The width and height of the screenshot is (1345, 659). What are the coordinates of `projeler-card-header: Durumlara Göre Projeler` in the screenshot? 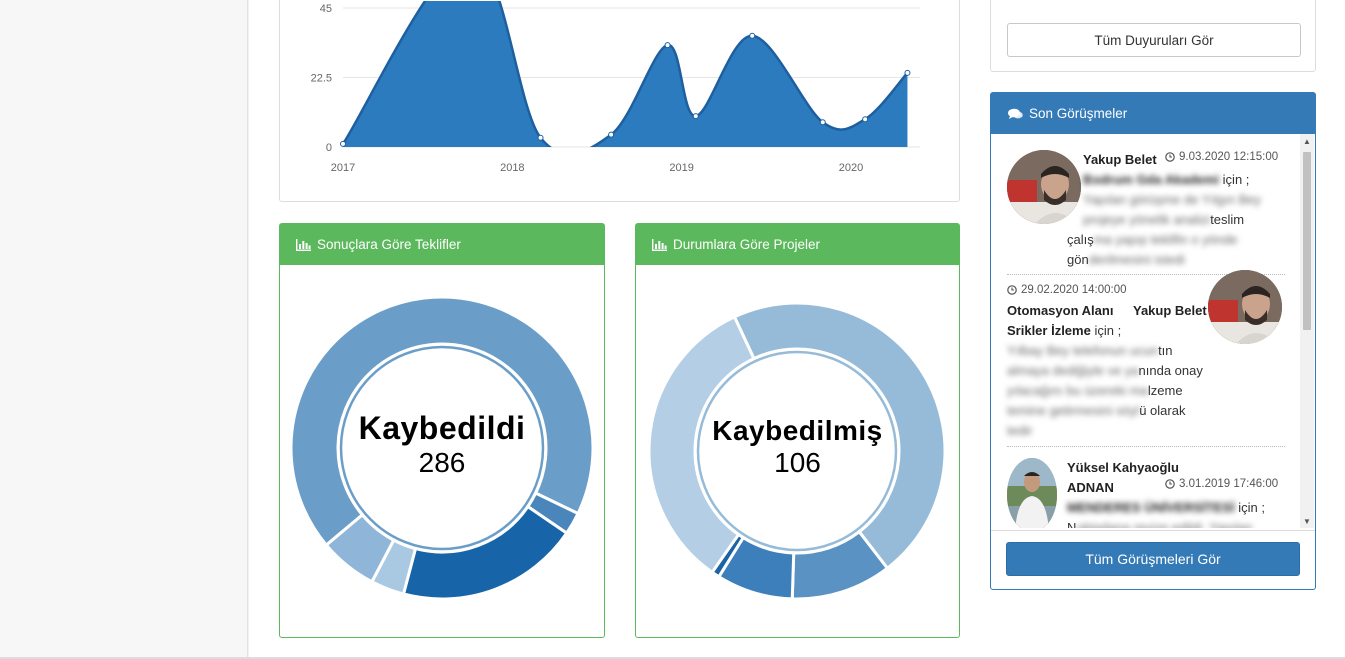 It's located at (797, 244).